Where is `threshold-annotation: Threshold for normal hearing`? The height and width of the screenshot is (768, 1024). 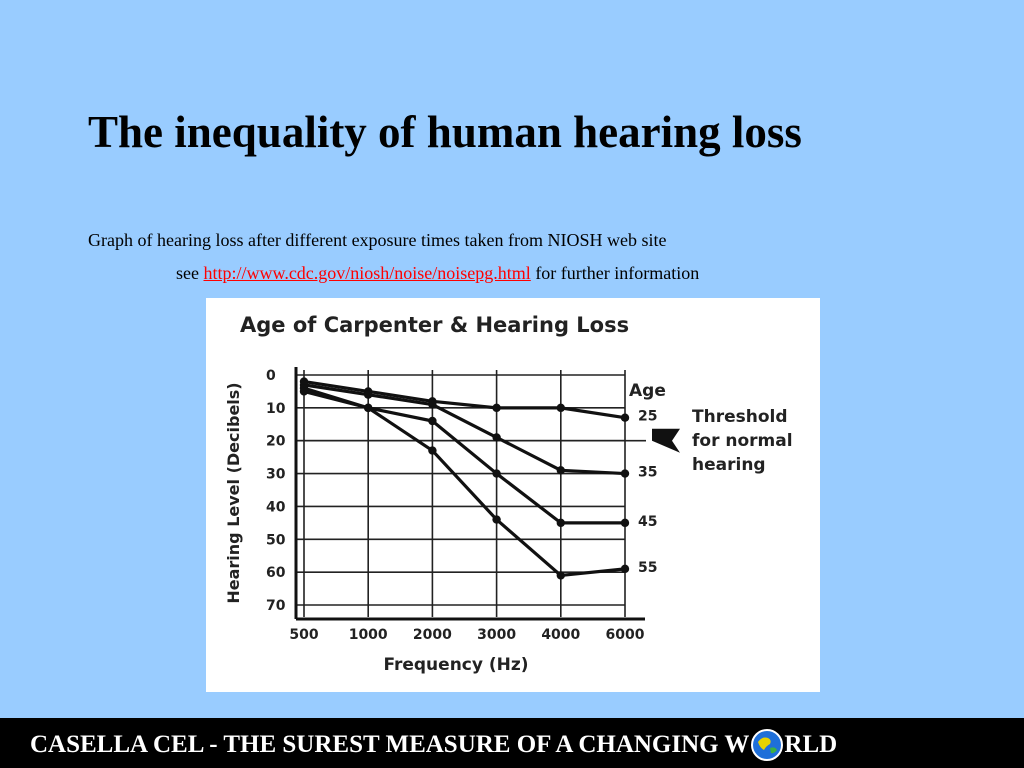
threshold-annotation: Threshold for normal hearing is located at coordinates (722, 441).